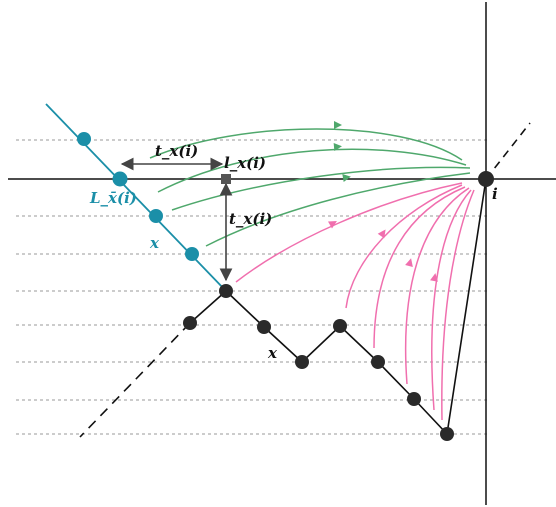 Image resolution: width=556 pixels, height=507 pixels. I want to click on label-tx-horizontal: t_x(i), so click(176, 151).